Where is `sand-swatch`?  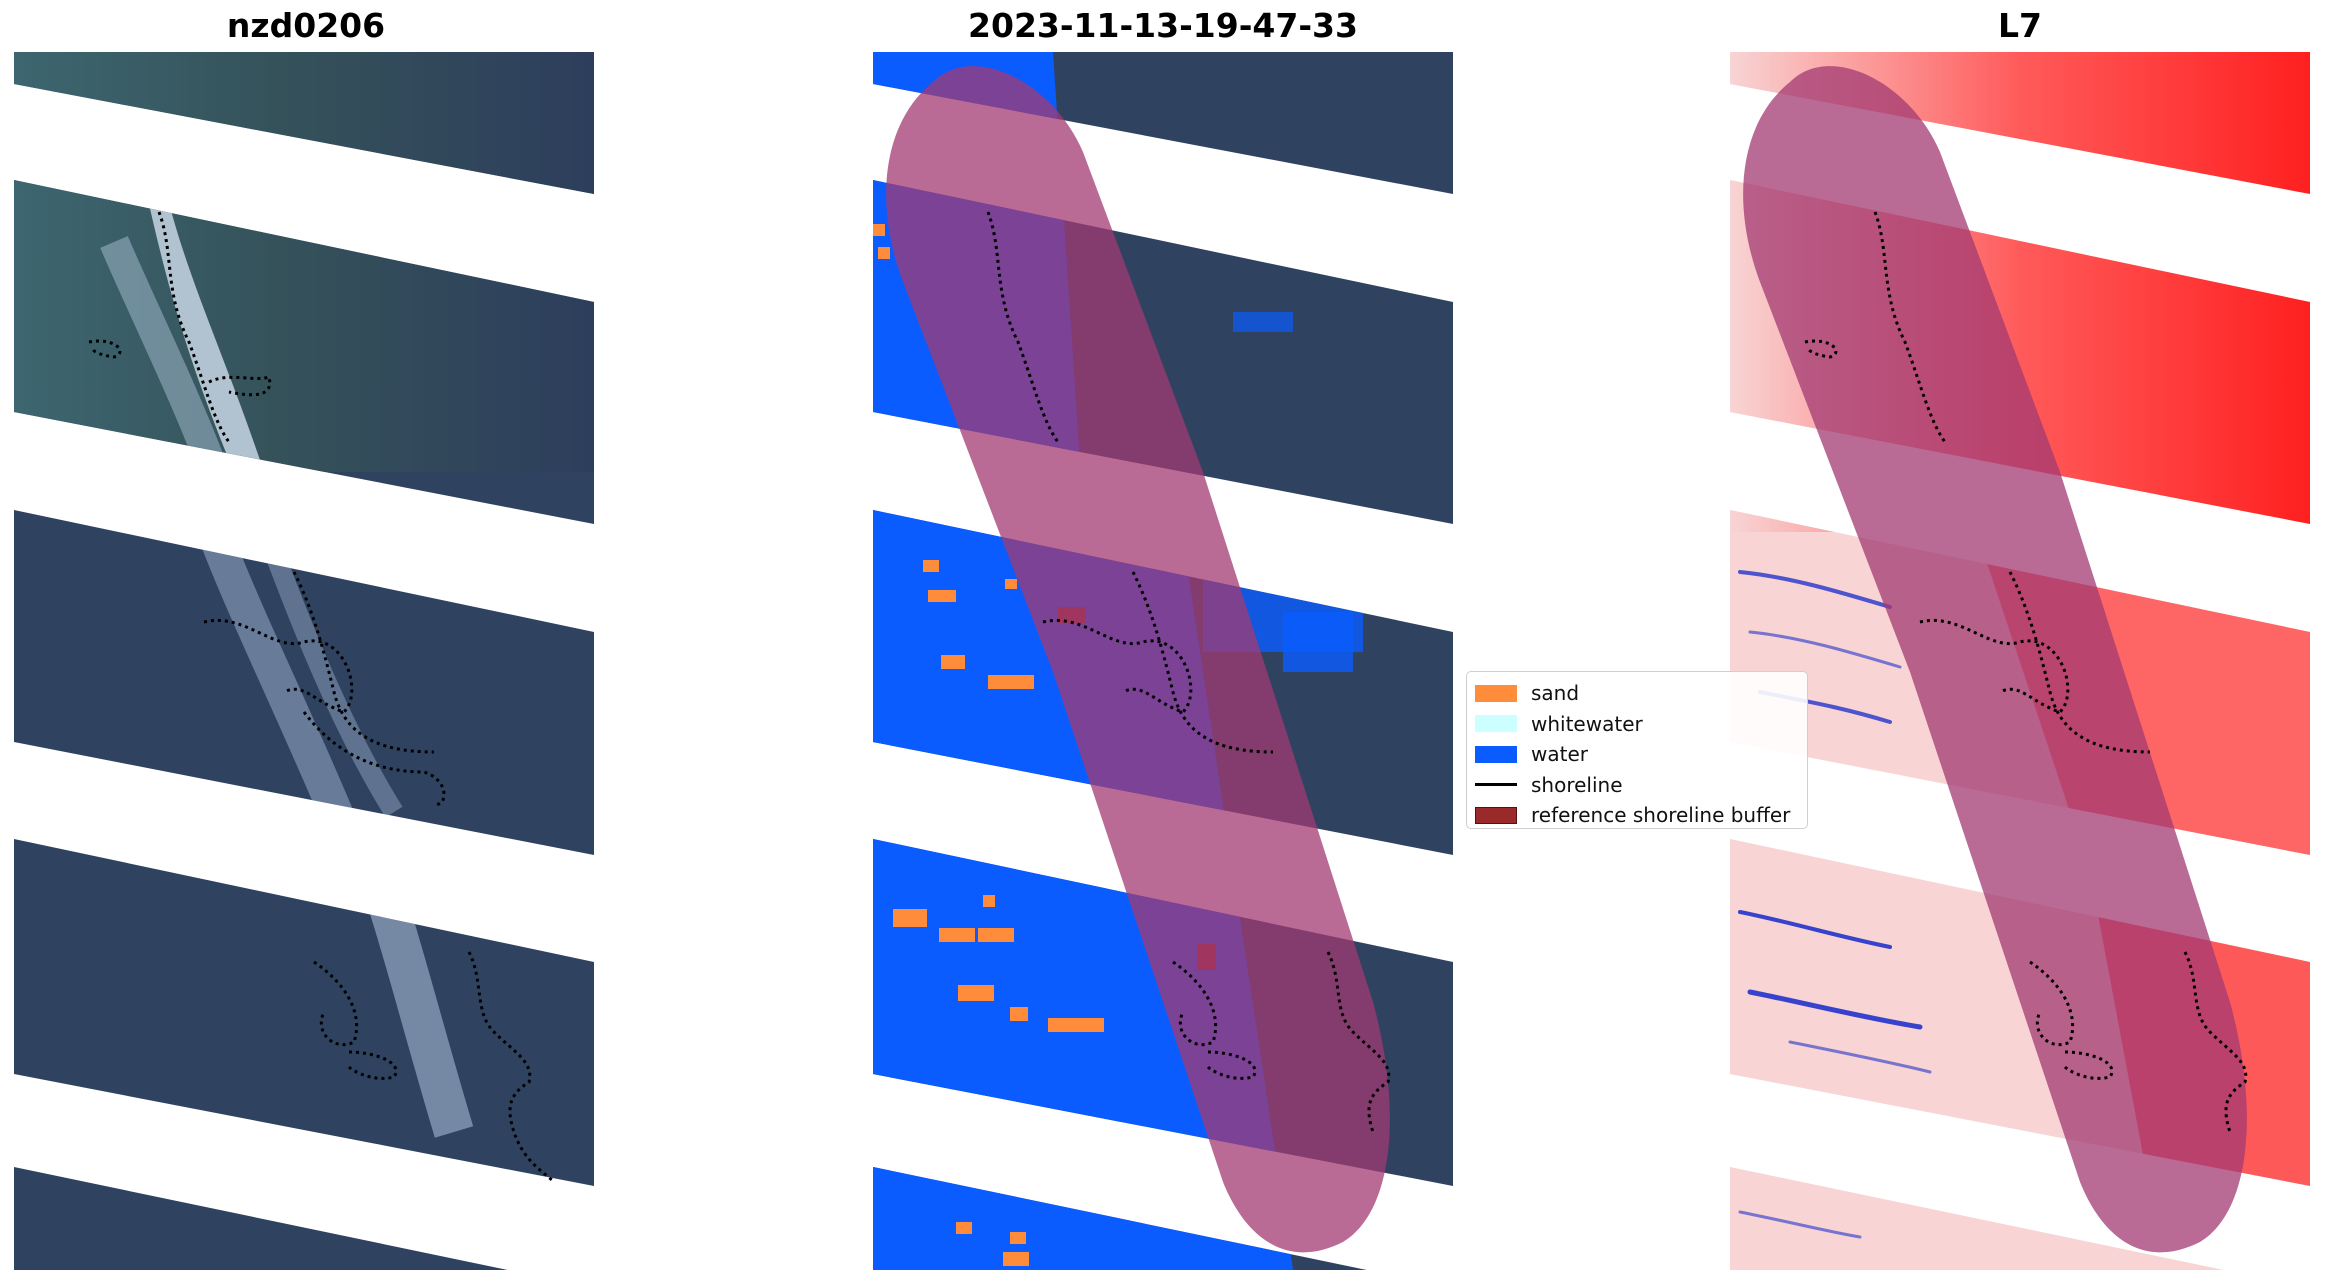
sand-swatch is located at coordinates (1496, 693).